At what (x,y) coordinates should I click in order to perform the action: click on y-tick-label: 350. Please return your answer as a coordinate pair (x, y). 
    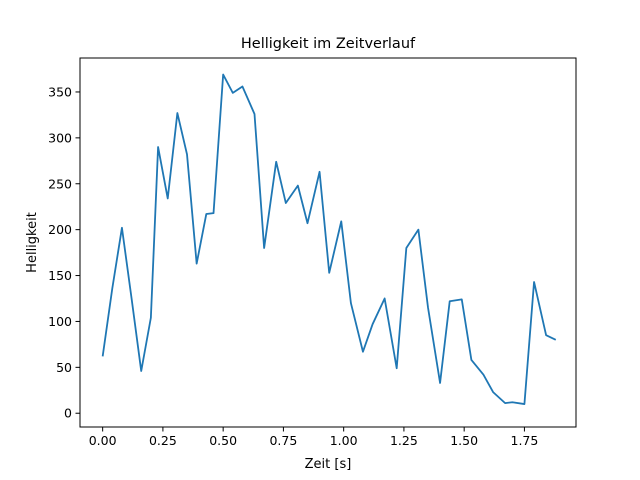
    Looking at the image, I should click on (60, 91).